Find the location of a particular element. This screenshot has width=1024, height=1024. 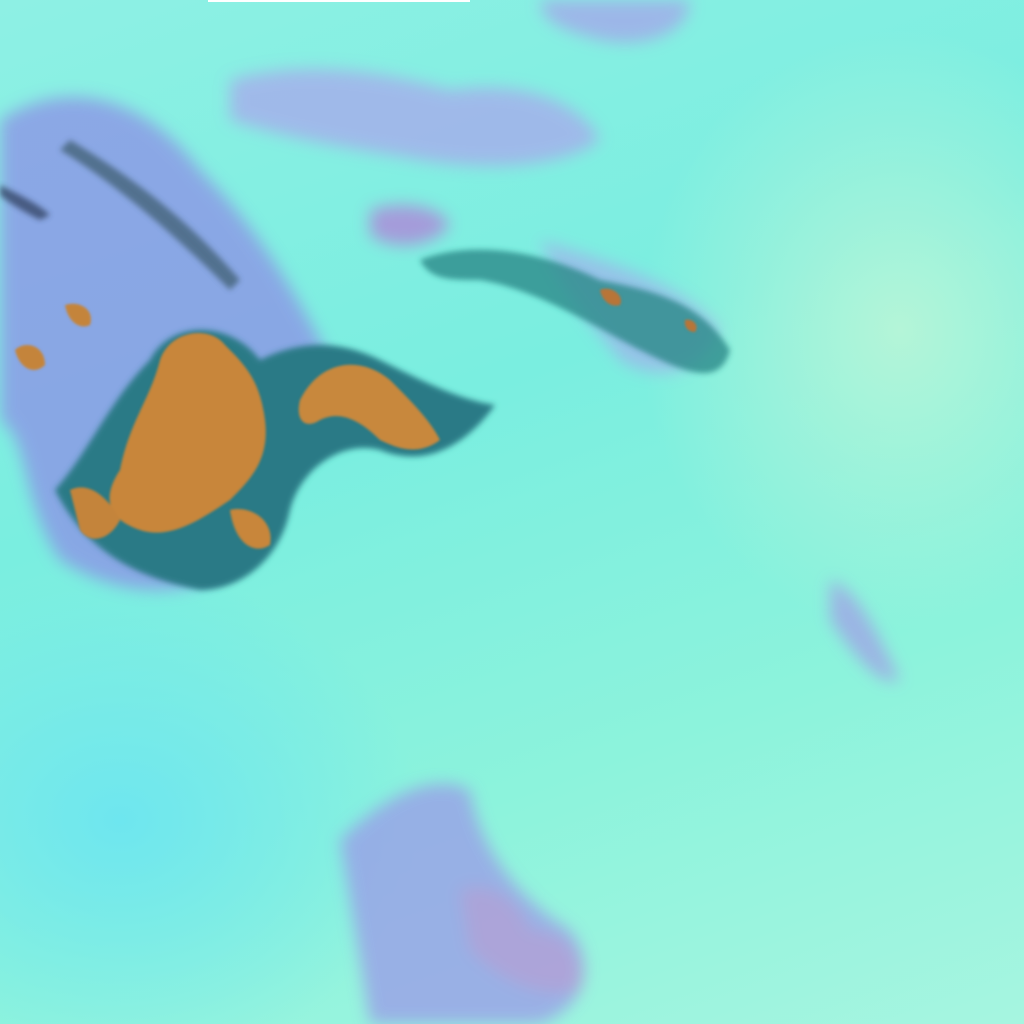

cloud-north-purple is located at coordinates (410, 225).